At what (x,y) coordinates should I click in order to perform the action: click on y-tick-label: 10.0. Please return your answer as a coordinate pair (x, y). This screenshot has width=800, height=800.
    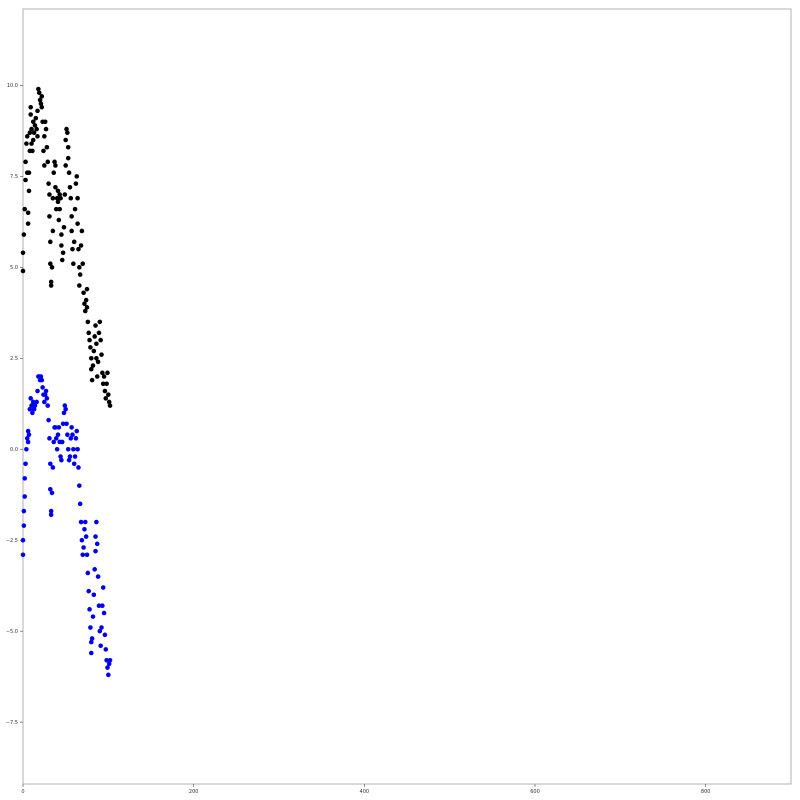
    Looking at the image, I should click on (12, 86).